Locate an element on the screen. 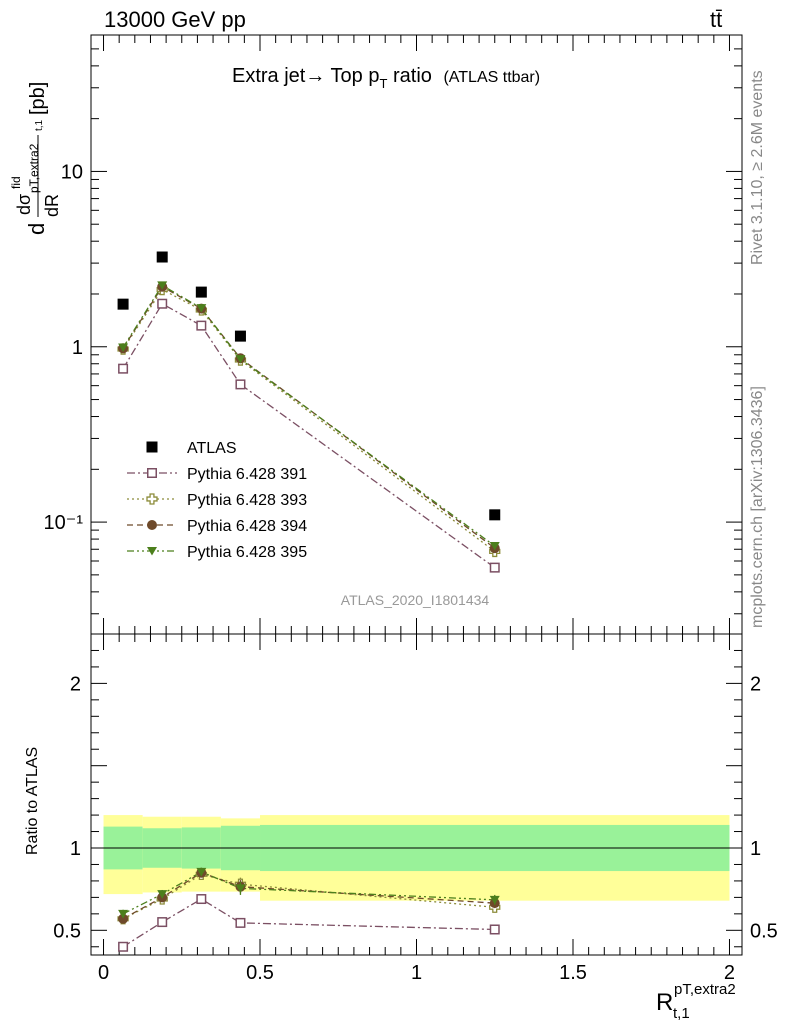 Image resolution: width=786 pixels, height=1024 pixels. x-tick-label: 2 is located at coordinates (729, 973).